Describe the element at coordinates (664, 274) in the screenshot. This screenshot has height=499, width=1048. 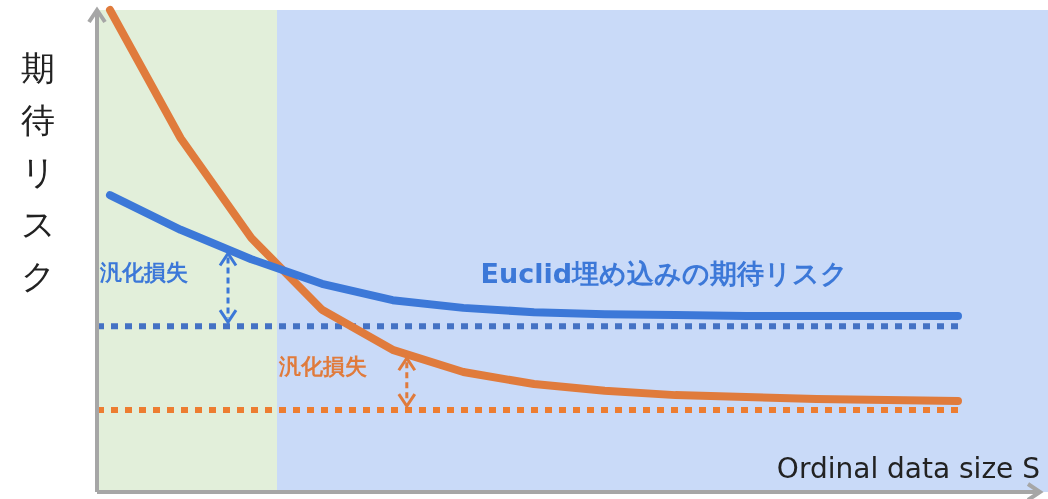
I see `series-label: Euclid埋め込みの期待リスク` at that location.